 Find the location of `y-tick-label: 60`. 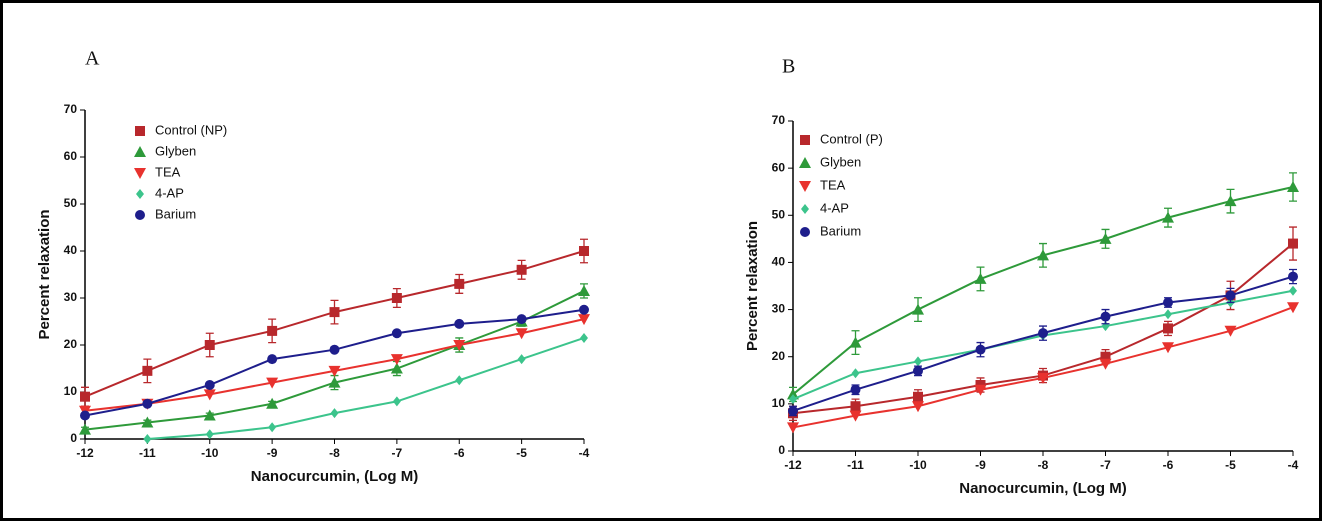

y-tick-label: 60 is located at coordinates (71, 156).